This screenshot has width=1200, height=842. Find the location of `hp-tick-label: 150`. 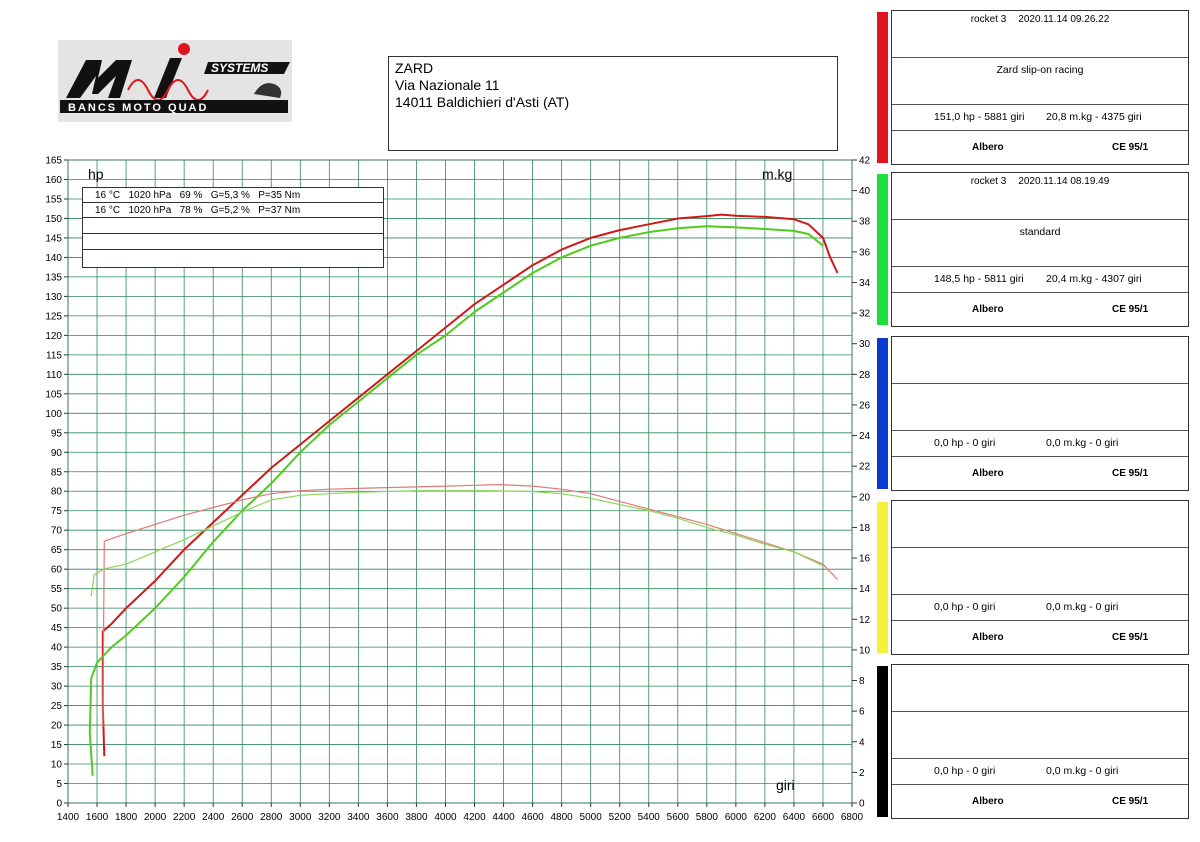

hp-tick-label: 150 is located at coordinates (53, 219).